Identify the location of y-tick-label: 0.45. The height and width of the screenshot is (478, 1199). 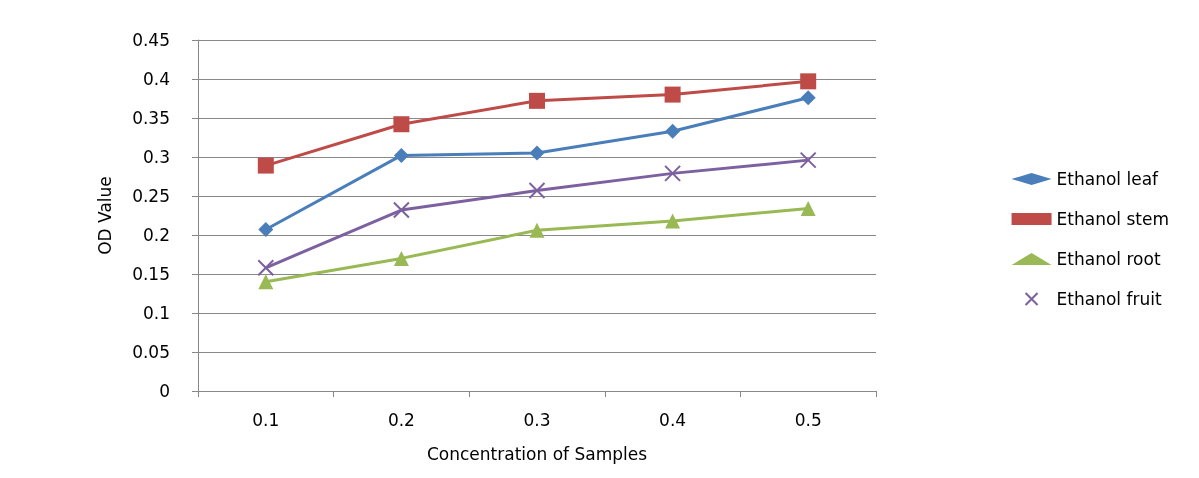
(151, 40).